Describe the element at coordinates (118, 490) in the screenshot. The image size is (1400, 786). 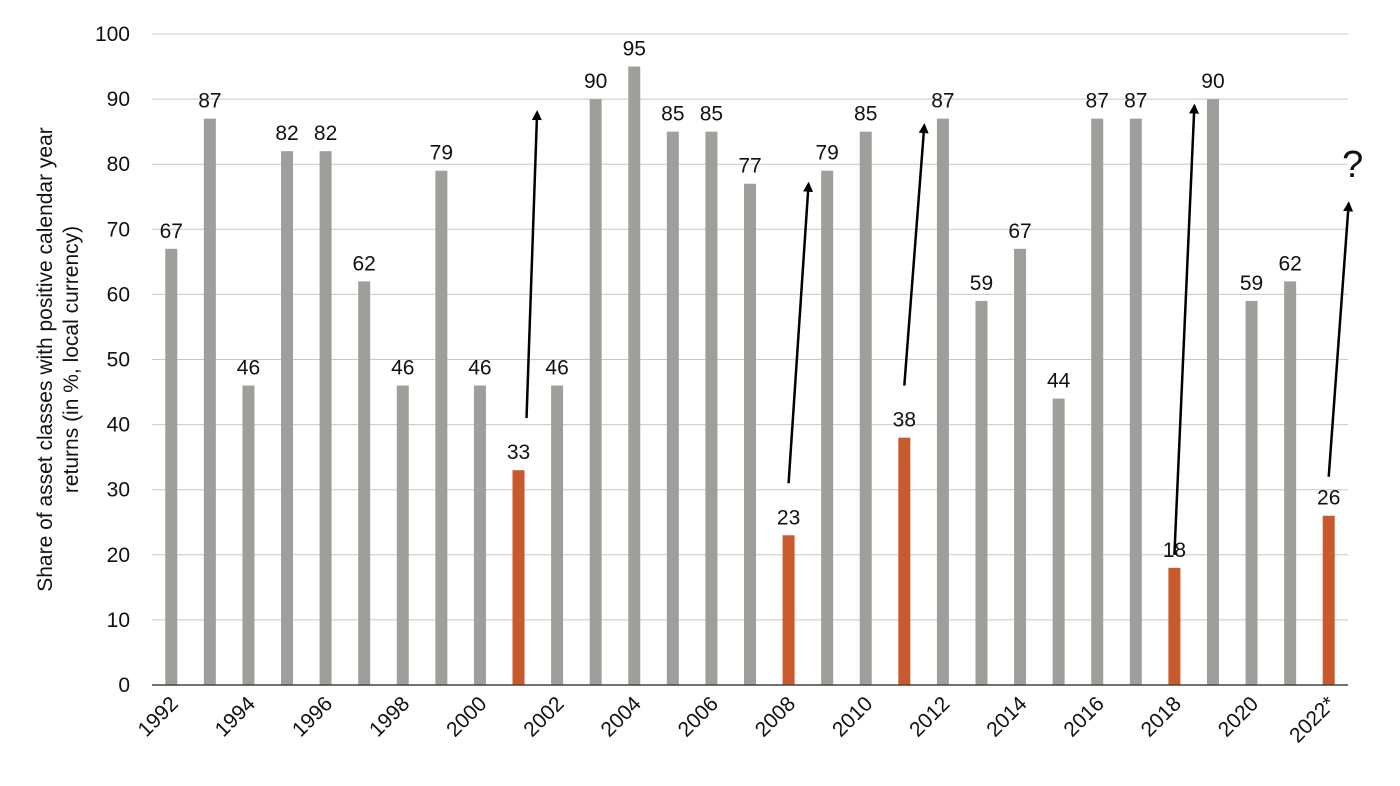
I see `y-tick-label: 30` at that location.